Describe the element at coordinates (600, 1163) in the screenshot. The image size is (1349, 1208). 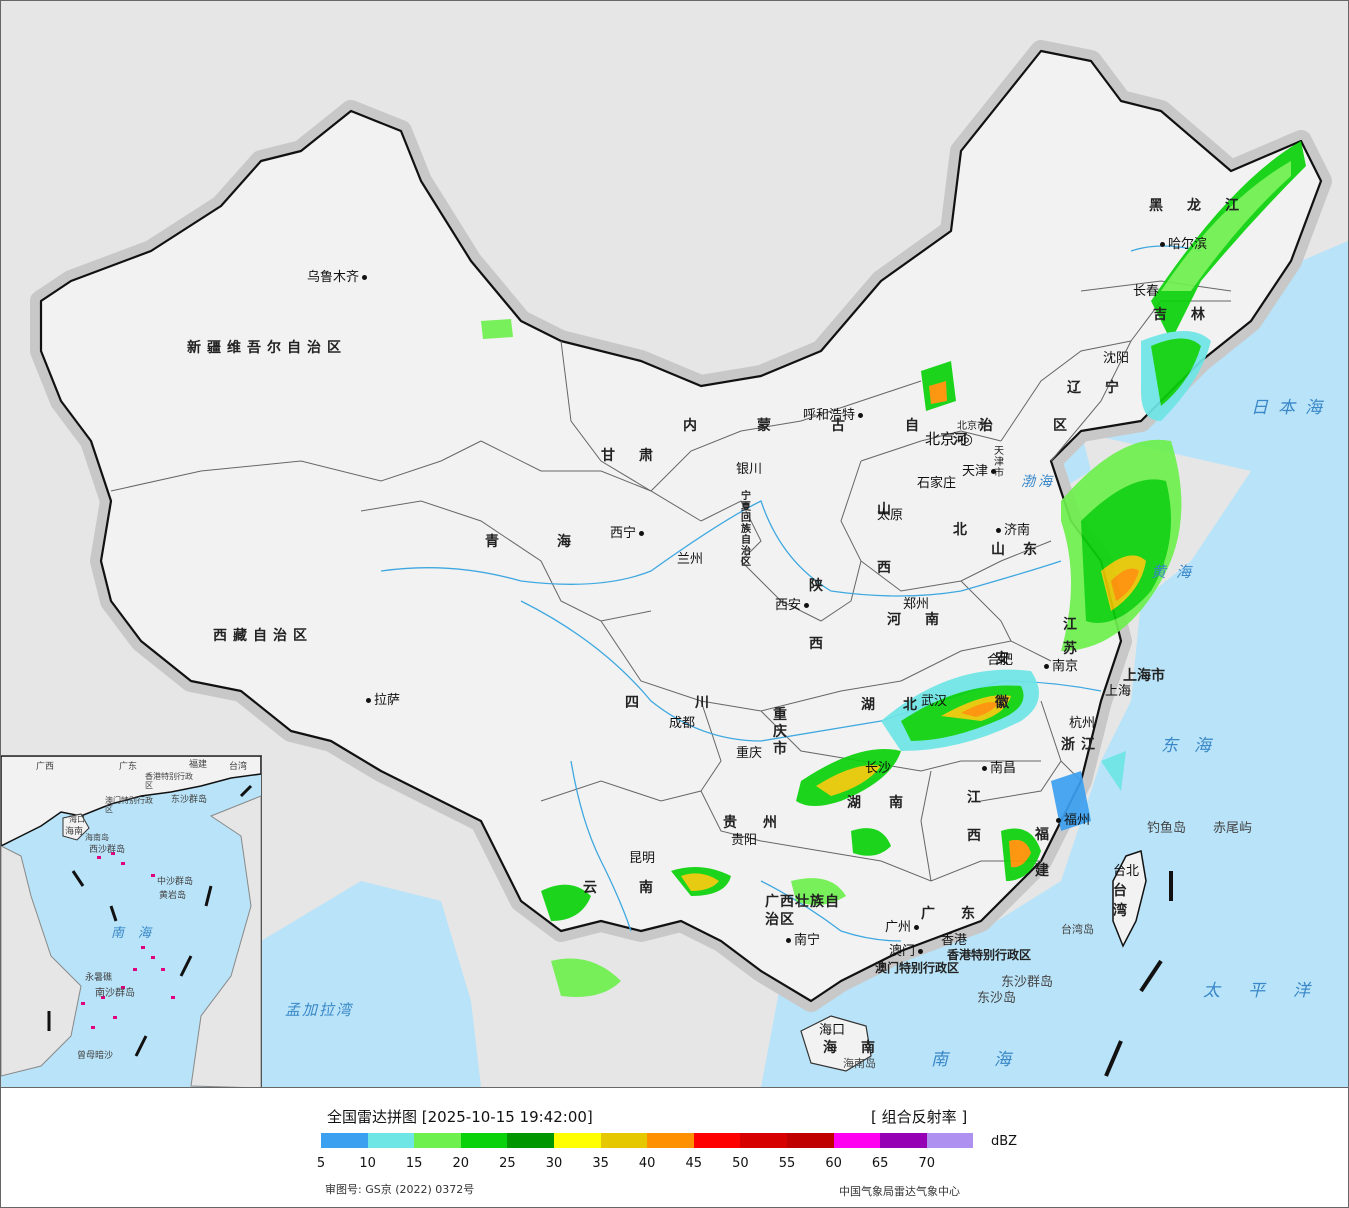
I see `dbz-tick-label: 35` at that location.